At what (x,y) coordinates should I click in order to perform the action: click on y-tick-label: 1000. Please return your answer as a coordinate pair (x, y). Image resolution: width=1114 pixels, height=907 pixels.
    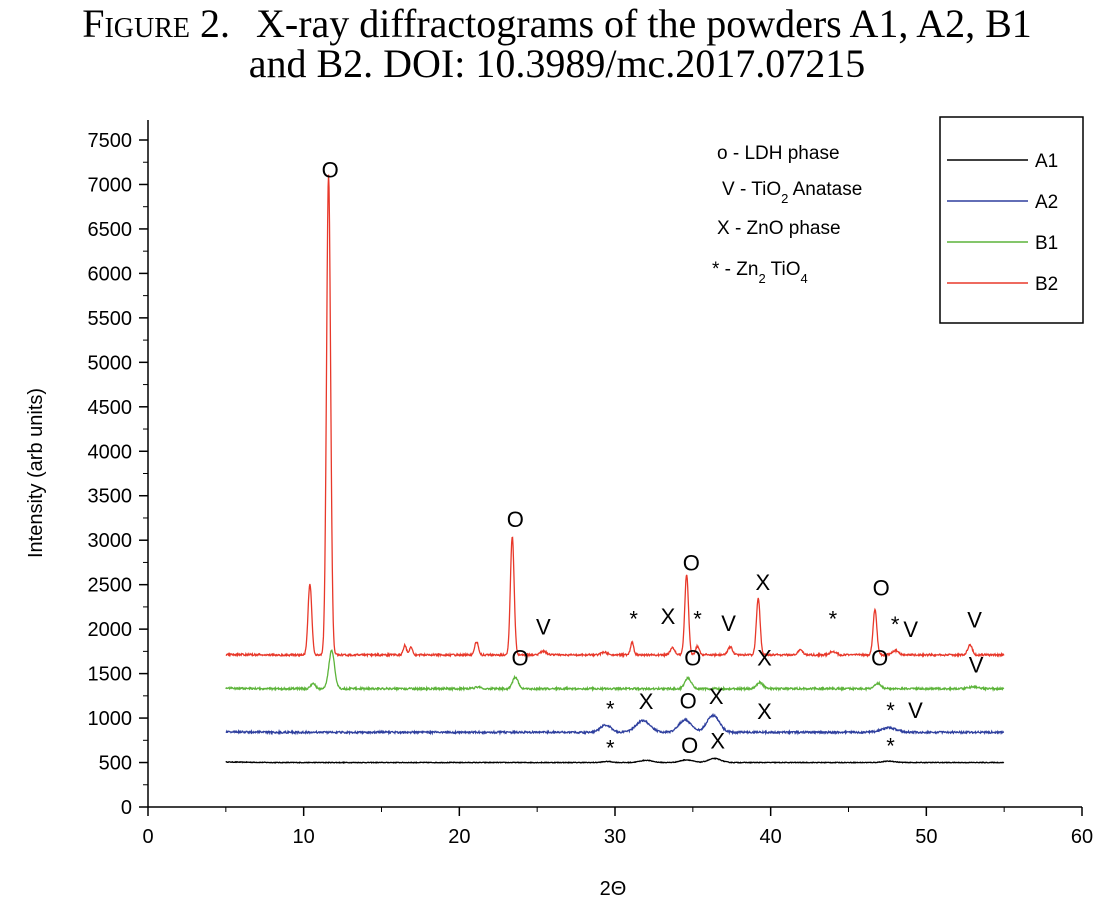
    Looking at the image, I should click on (110, 719).